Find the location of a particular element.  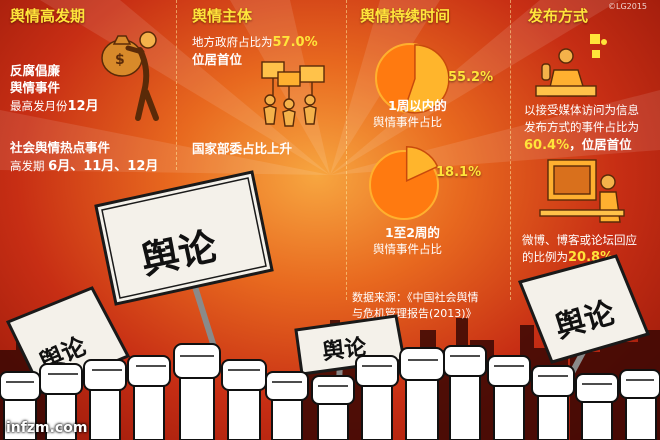

peak-item1-title-line2: 舆情事件 is located at coordinates (35, 87).